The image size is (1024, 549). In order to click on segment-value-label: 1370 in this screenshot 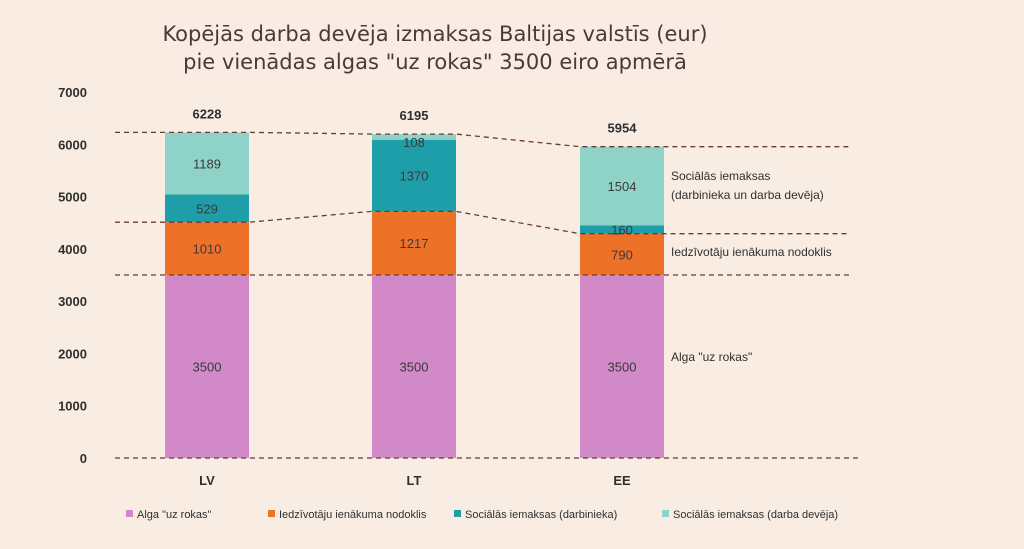, I will do `click(414, 176)`.